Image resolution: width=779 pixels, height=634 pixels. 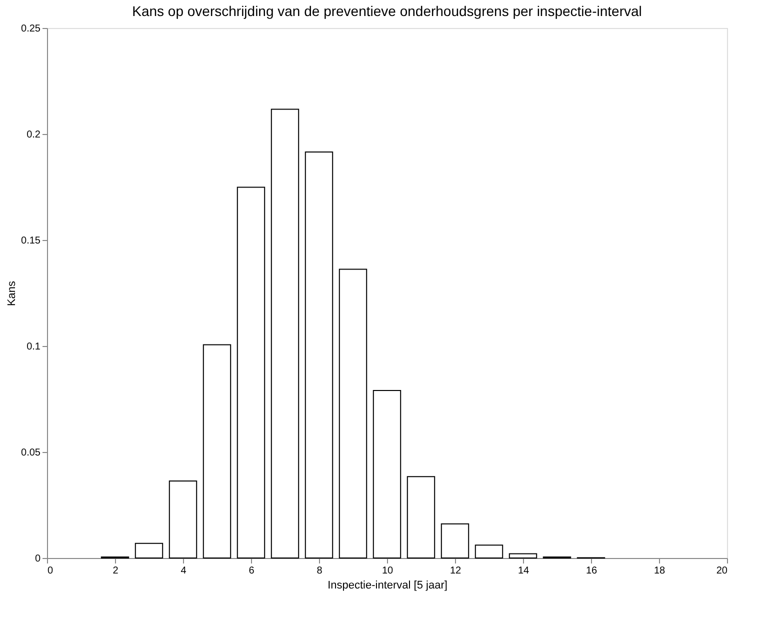 I want to click on x-tick-label: 14, so click(x=524, y=571).